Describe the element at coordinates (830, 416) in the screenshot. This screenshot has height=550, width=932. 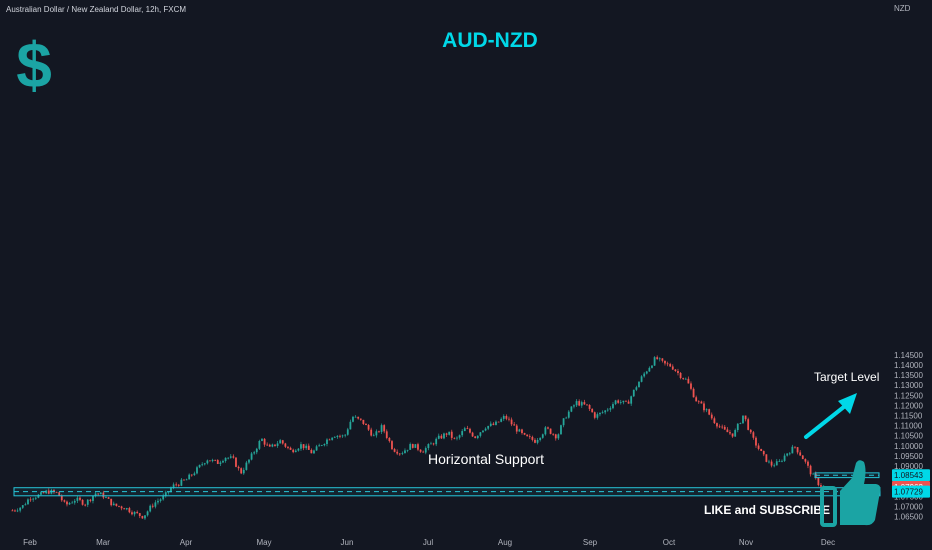
I see `arrow-icon` at that location.